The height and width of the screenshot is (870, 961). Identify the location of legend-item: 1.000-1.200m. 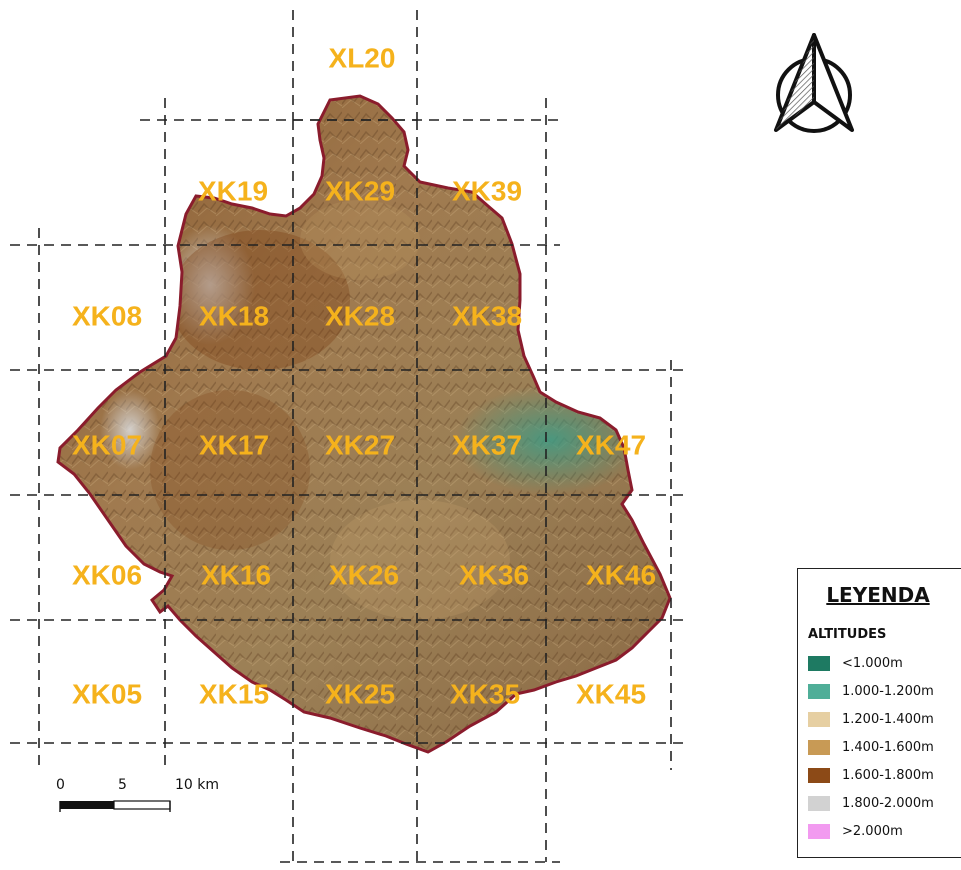
(871, 691).